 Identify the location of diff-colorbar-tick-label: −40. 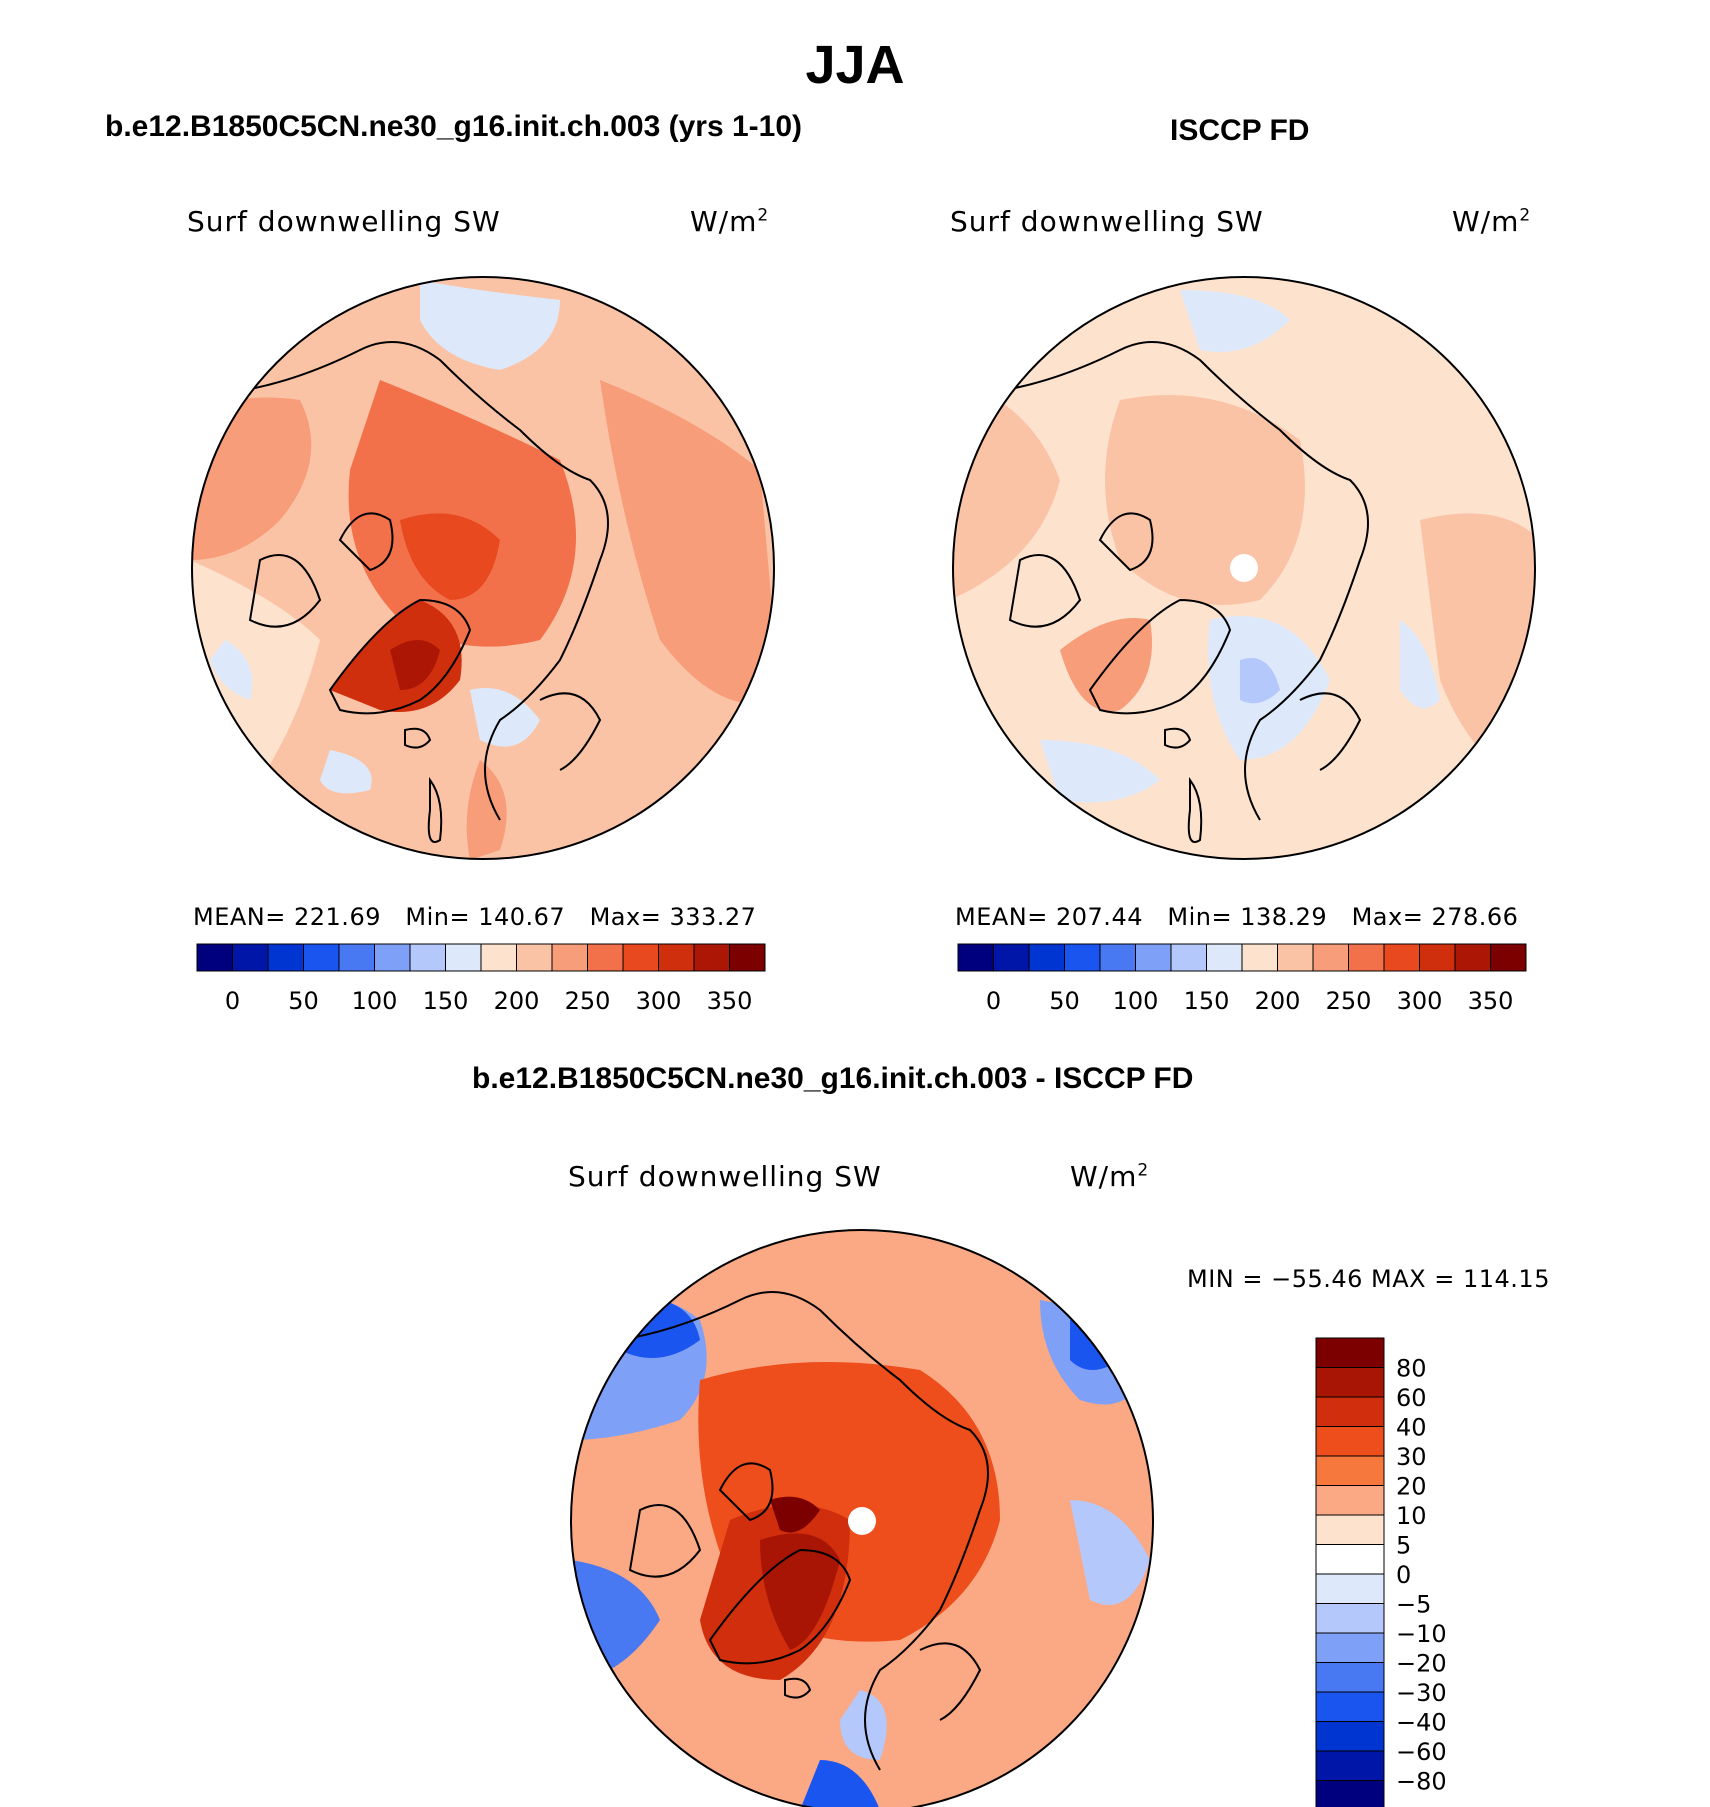
(1421, 1723).